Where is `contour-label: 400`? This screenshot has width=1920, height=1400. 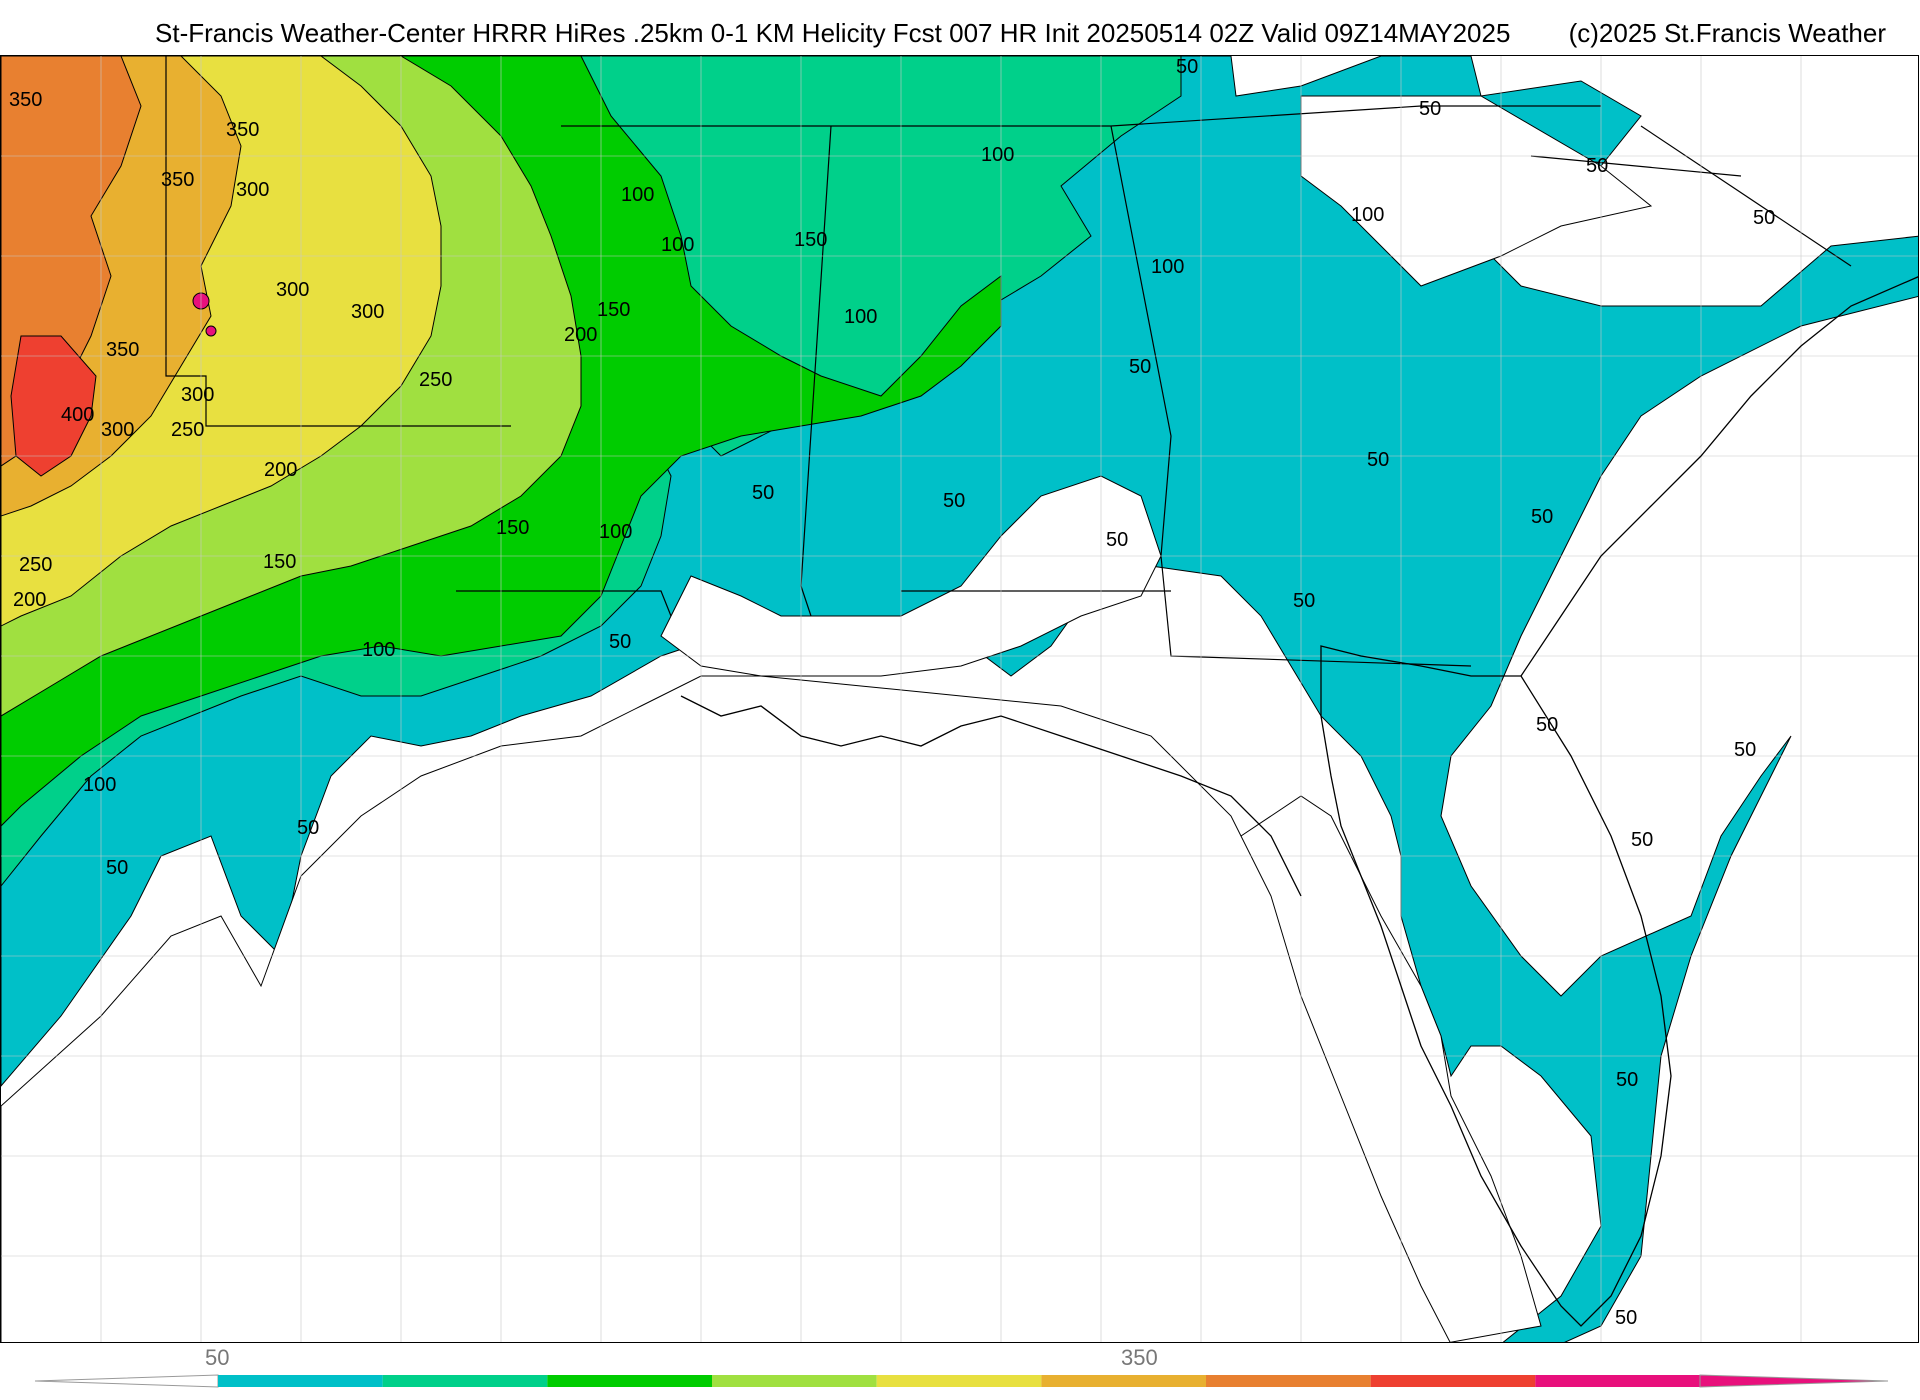
contour-label: 400 is located at coordinates (77, 415).